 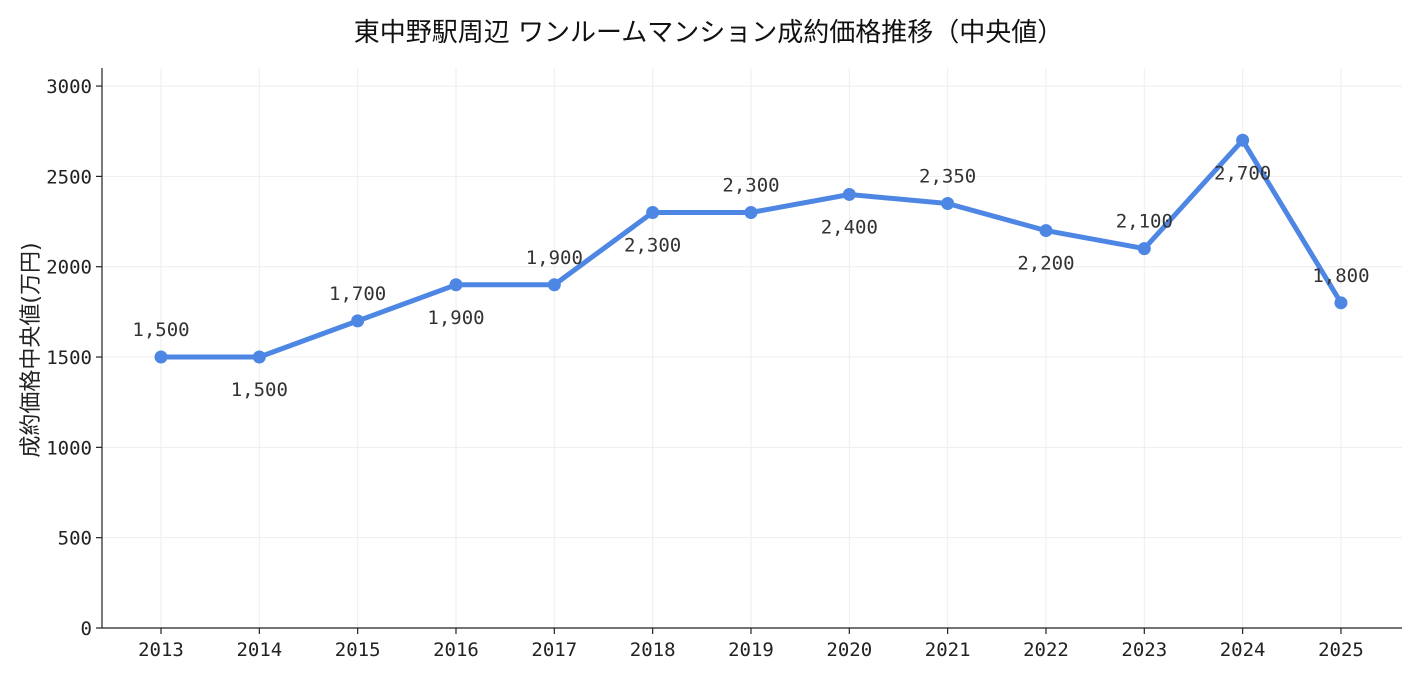 What do you see at coordinates (1243, 650) in the screenshot?
I see `x-tick-label-11: 2024` at bounding box center [1243, 650].